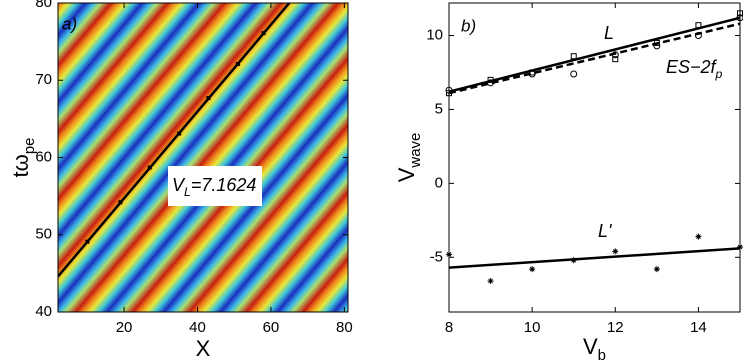  What do you see at coordinates (602, 355) in the screenshot?
I see `x-axis-label-sub: b` at bounding box center [602, 355].